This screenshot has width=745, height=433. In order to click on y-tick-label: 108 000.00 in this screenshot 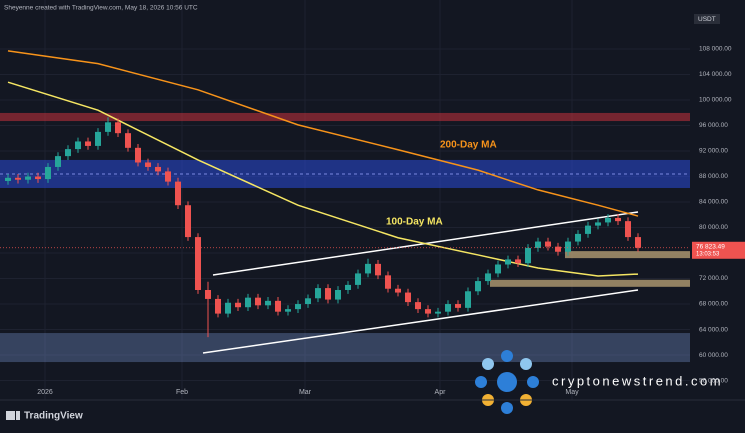, I will do `click(715, 49)`.